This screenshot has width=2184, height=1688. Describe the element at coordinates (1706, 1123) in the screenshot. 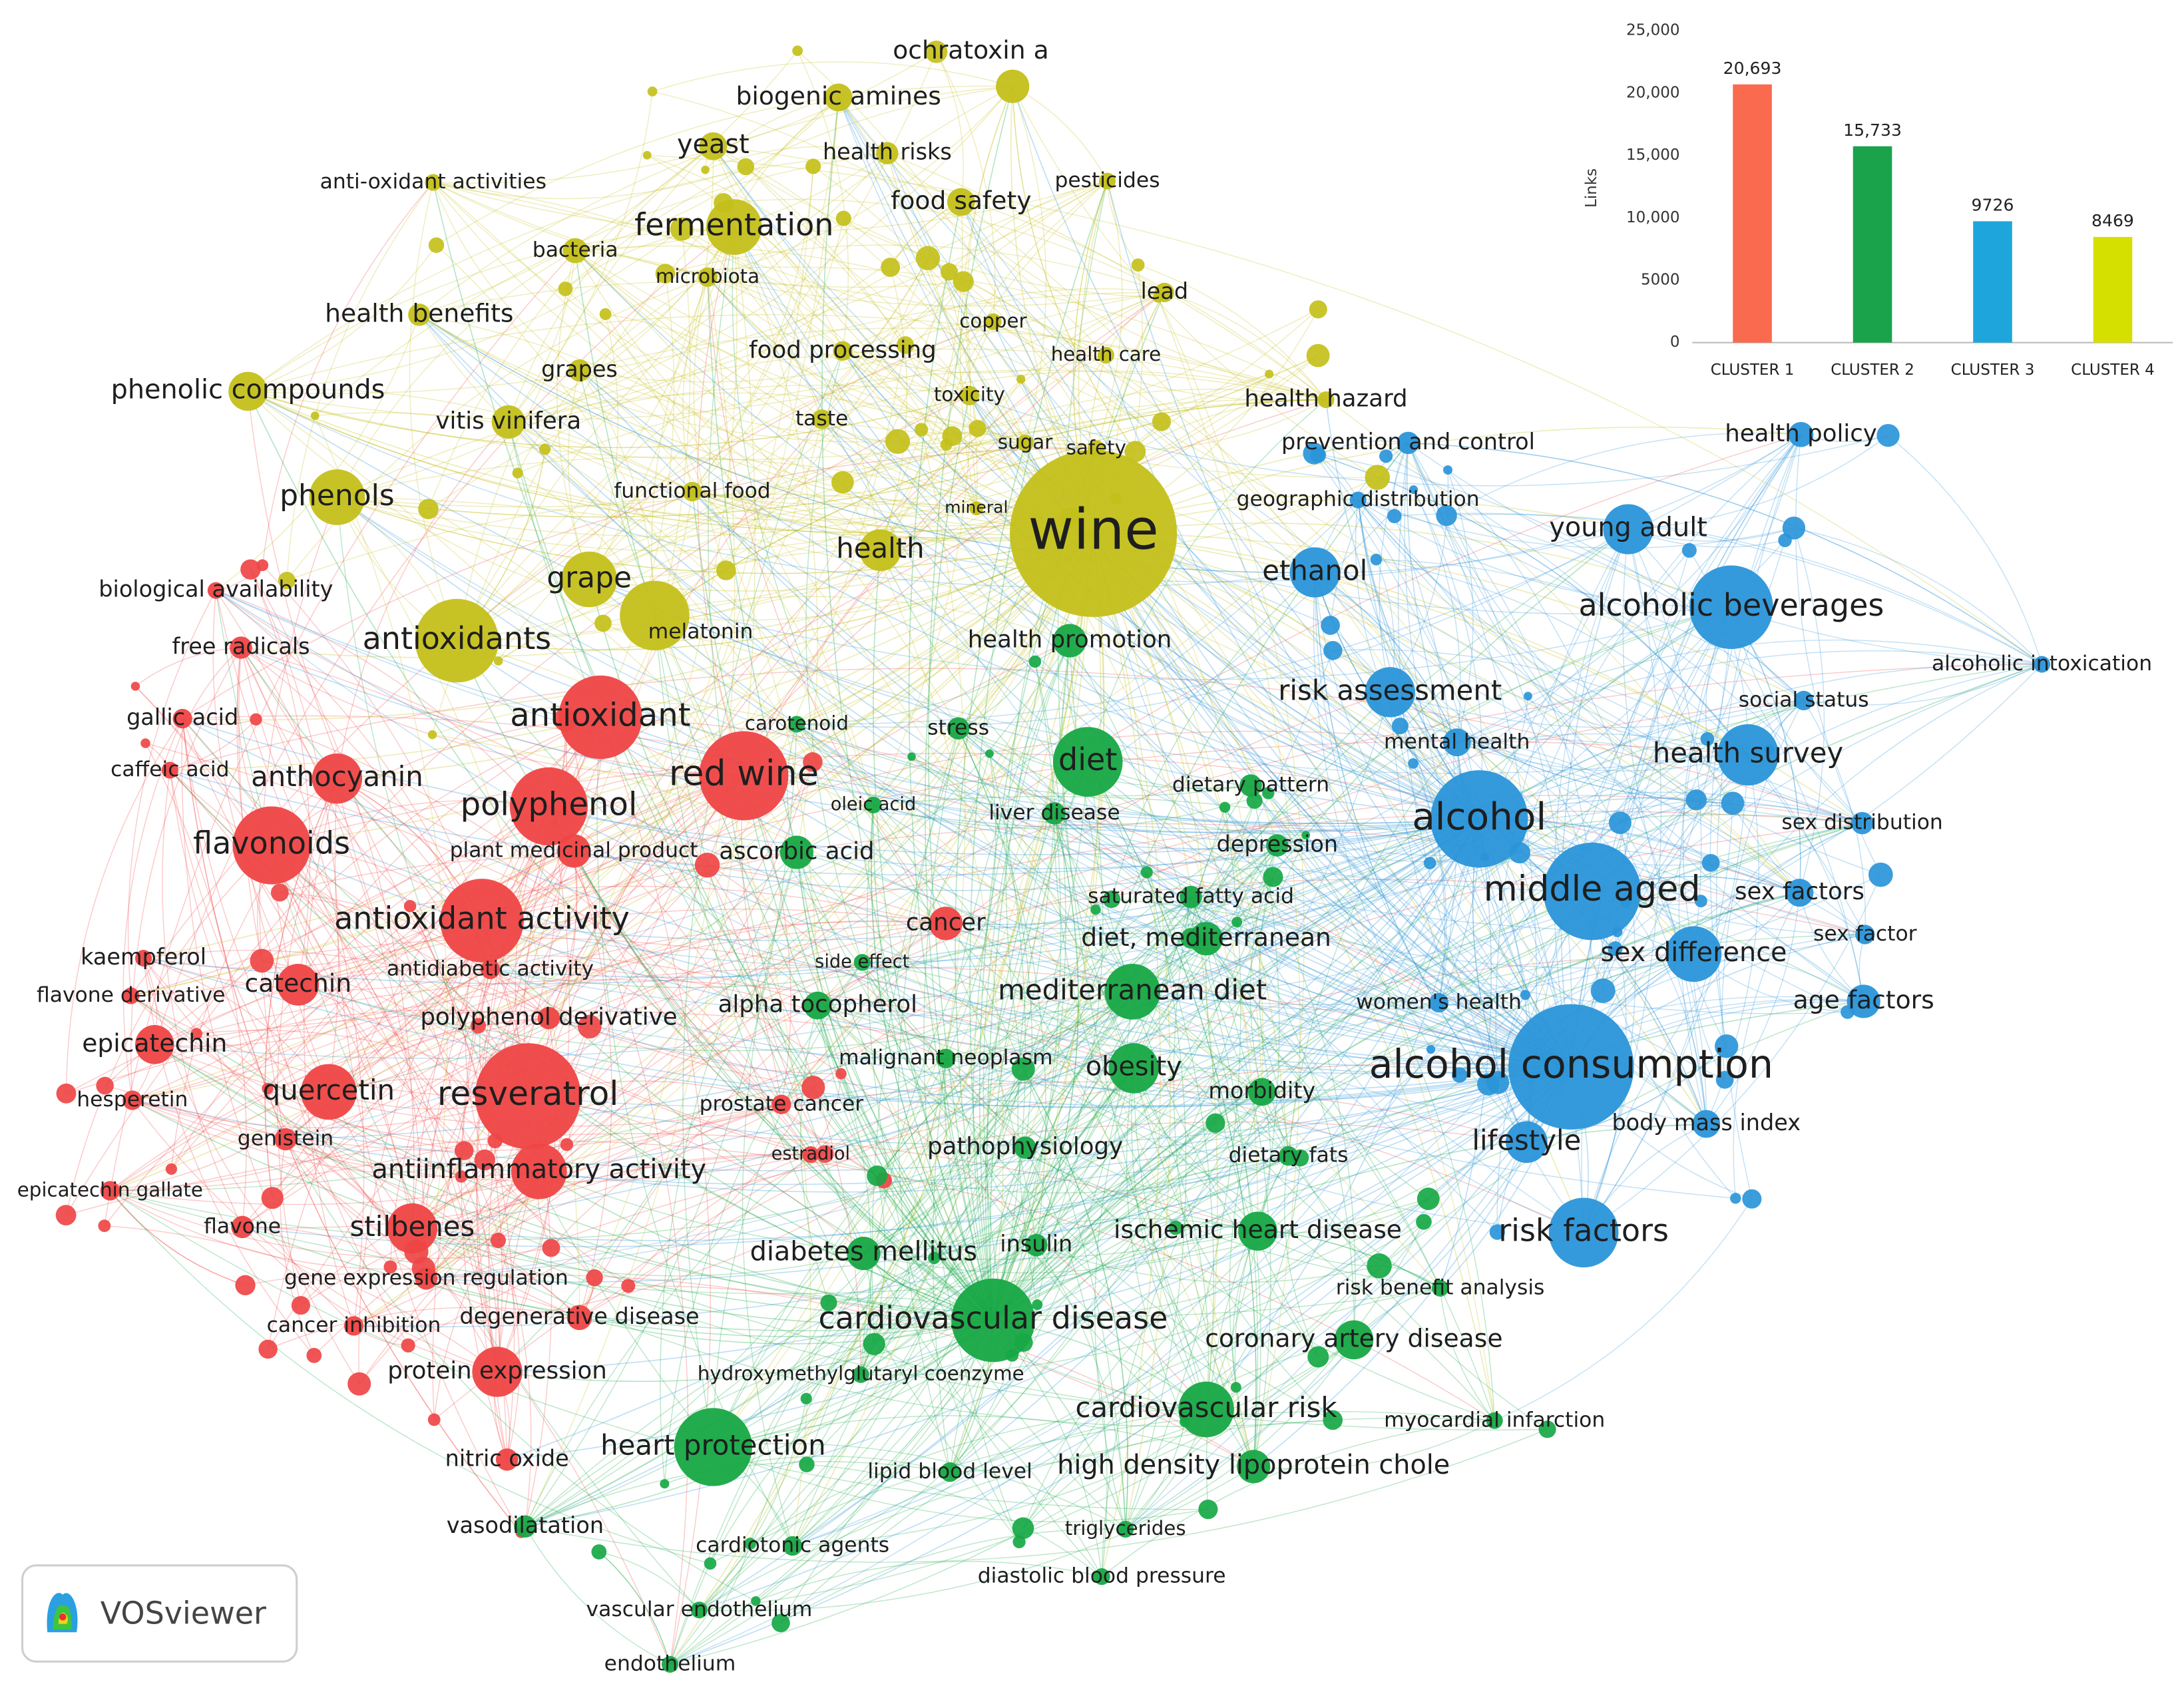

I see `node-label: body mass index` at that location.